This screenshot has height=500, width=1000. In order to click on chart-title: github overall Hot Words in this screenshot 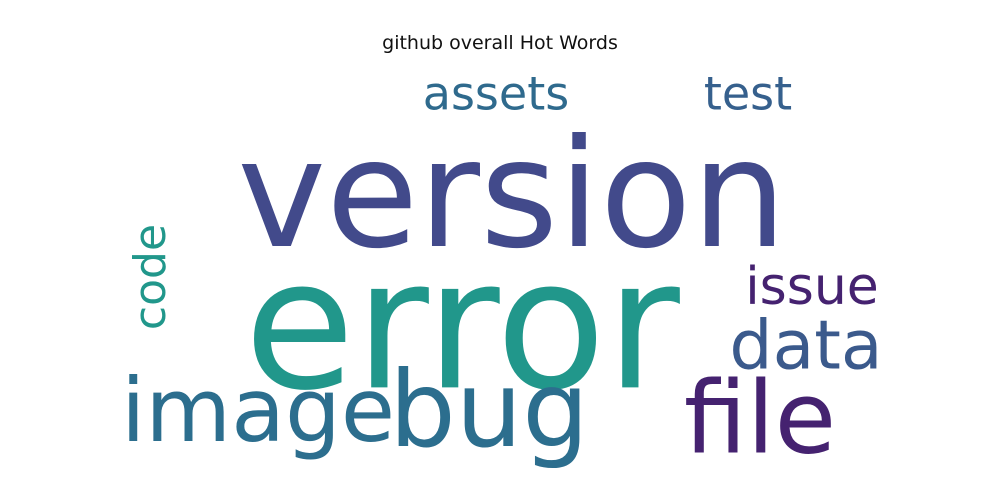, I will do `click(500, 43)`.